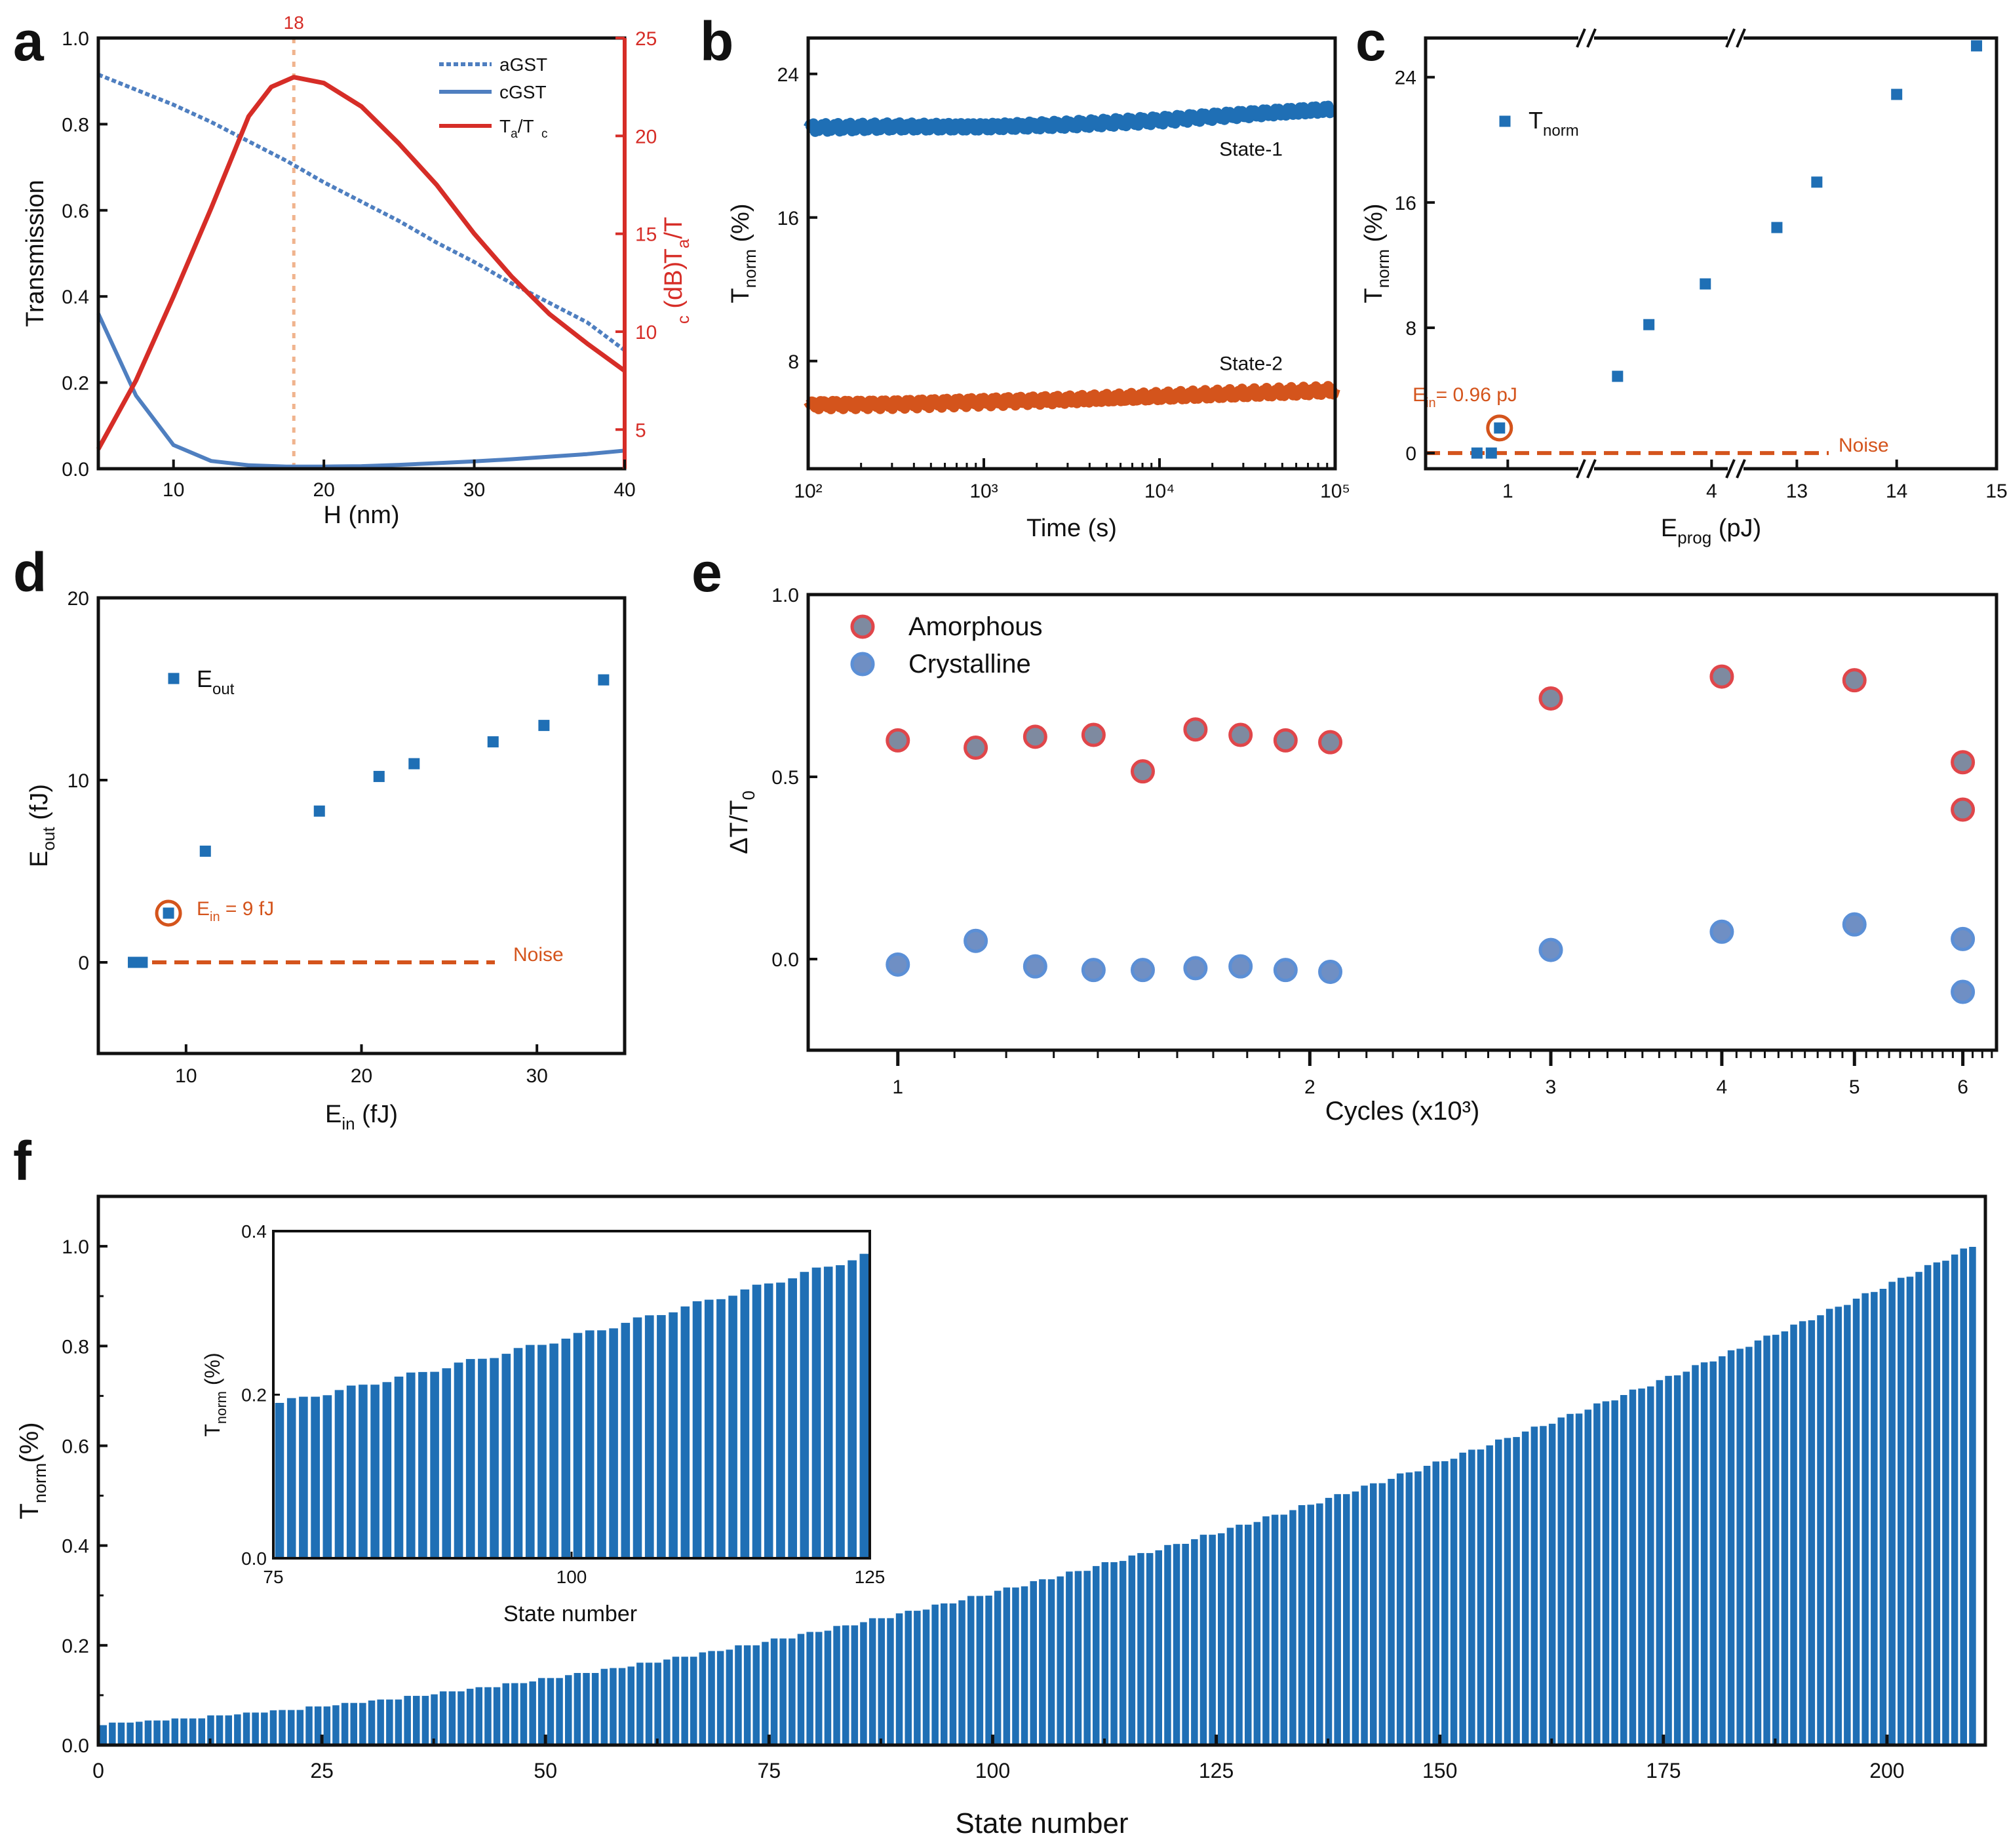 The height and width of the screenshot is (1848, 2007). What do you see at coordinates (769, 1770) in the screenshot?
I see `x-tick-label: 75` at bounding box center [769, 1770].